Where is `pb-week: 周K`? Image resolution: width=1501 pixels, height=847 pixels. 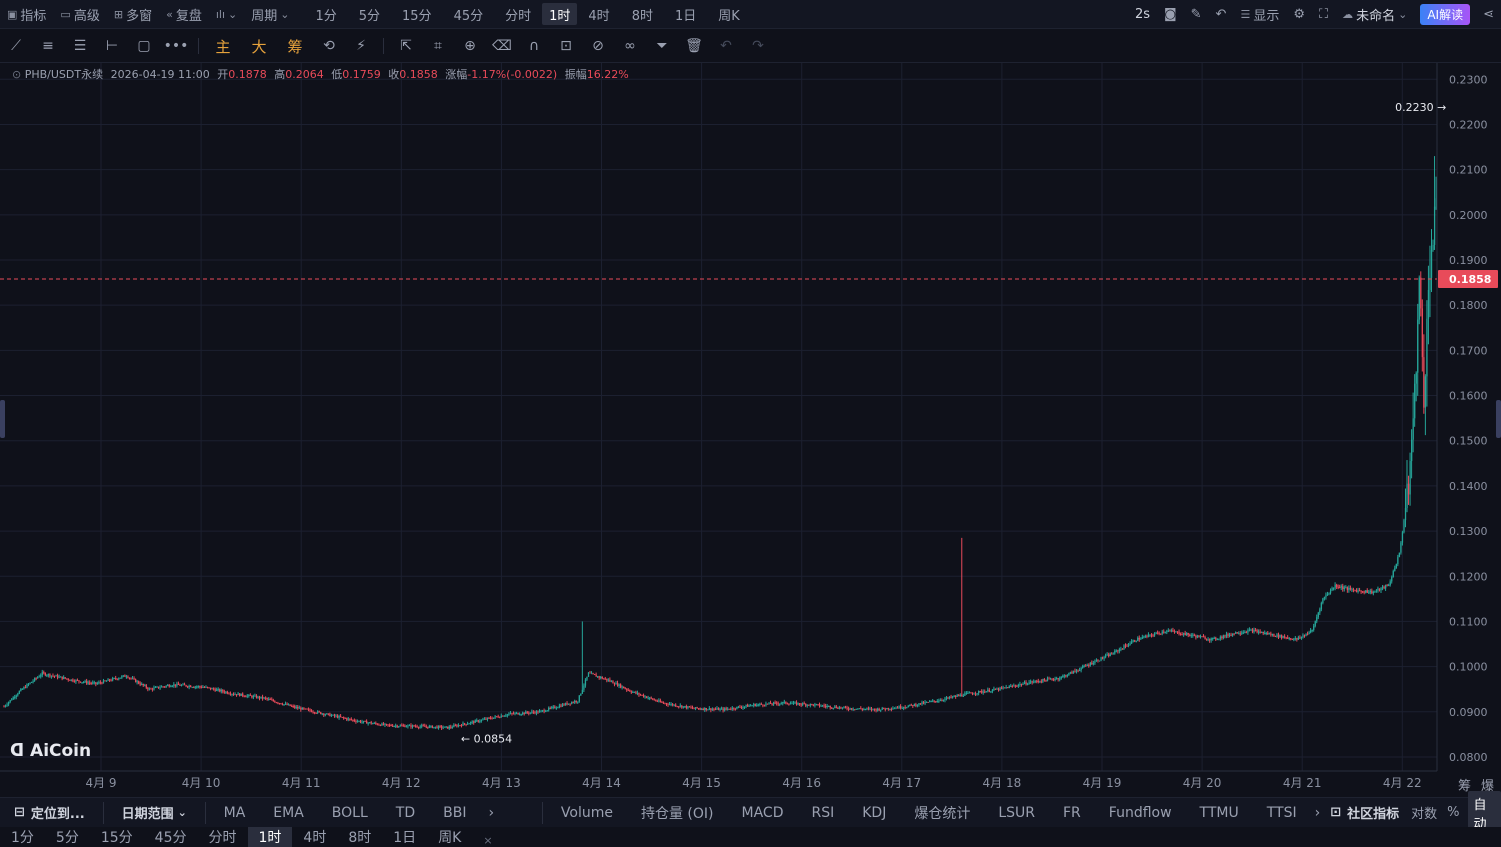 pb-week: 周K is located at coordinates (450, 838).